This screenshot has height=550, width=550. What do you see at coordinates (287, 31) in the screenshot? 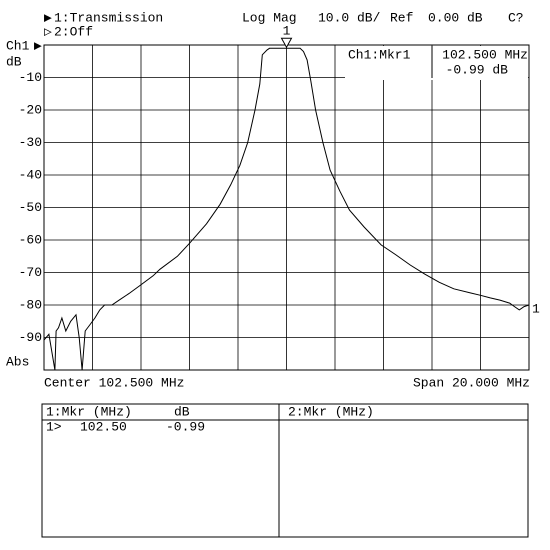
I see `marker-label: 1` at bounding box center [287, 31].